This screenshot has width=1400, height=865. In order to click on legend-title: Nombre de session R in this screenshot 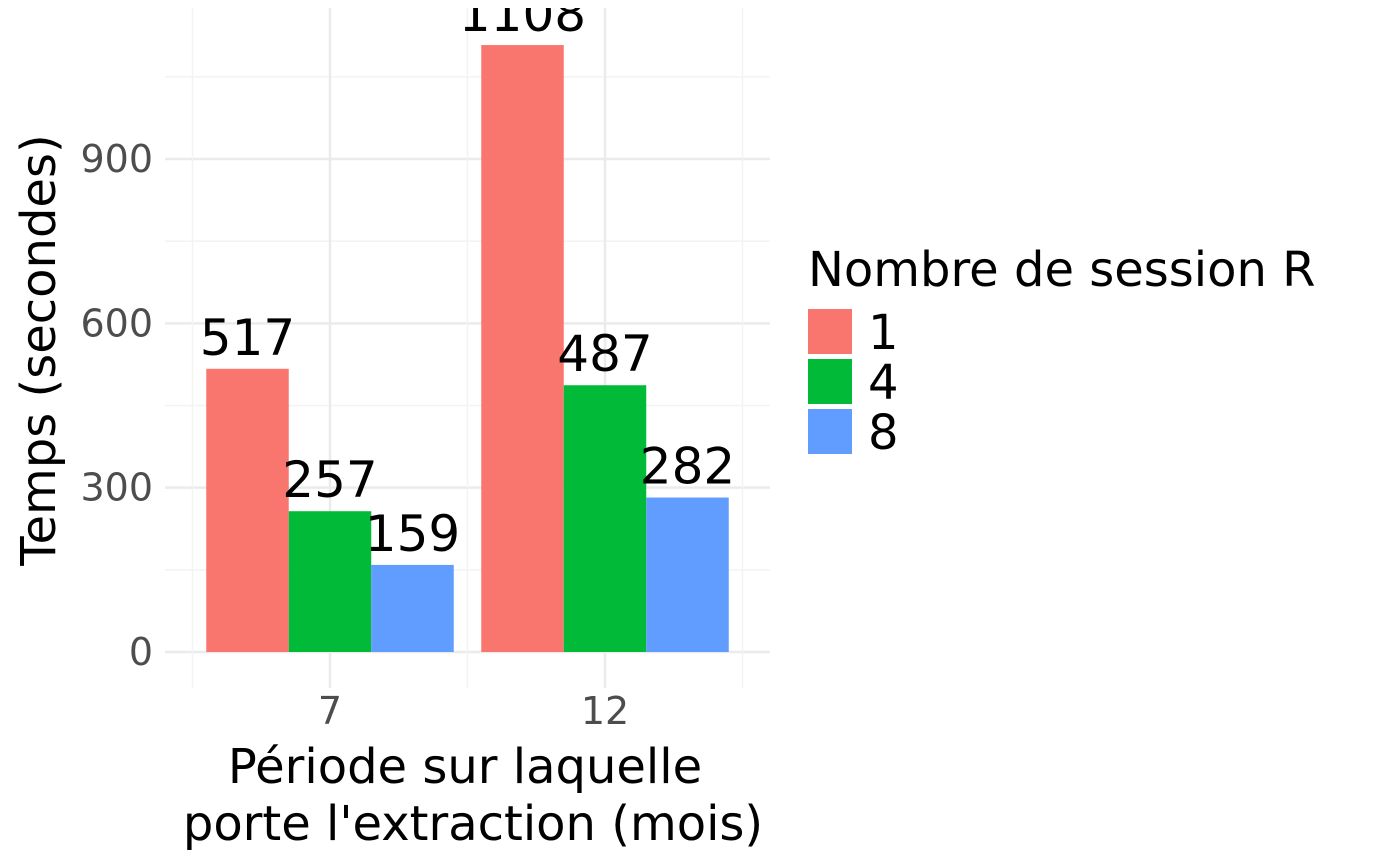, I will do `click(1062, 270)`.